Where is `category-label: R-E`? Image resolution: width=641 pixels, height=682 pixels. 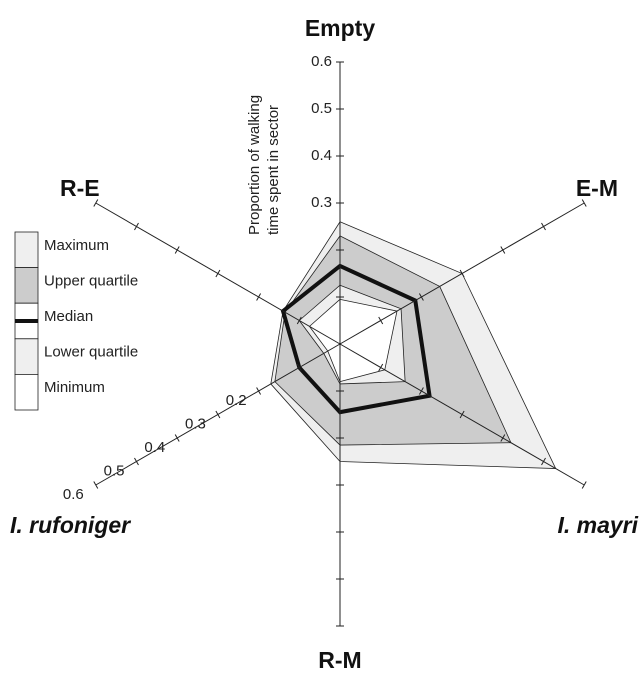 category-label: R-E is located at coordinates (80, 188).